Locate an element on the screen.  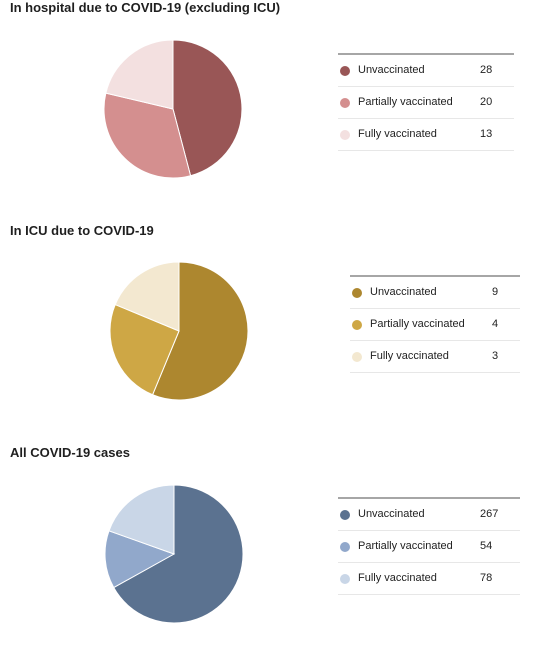
legend-item-unvaccinated: Unvaccinated 267 is located at coordinates (429, 515).